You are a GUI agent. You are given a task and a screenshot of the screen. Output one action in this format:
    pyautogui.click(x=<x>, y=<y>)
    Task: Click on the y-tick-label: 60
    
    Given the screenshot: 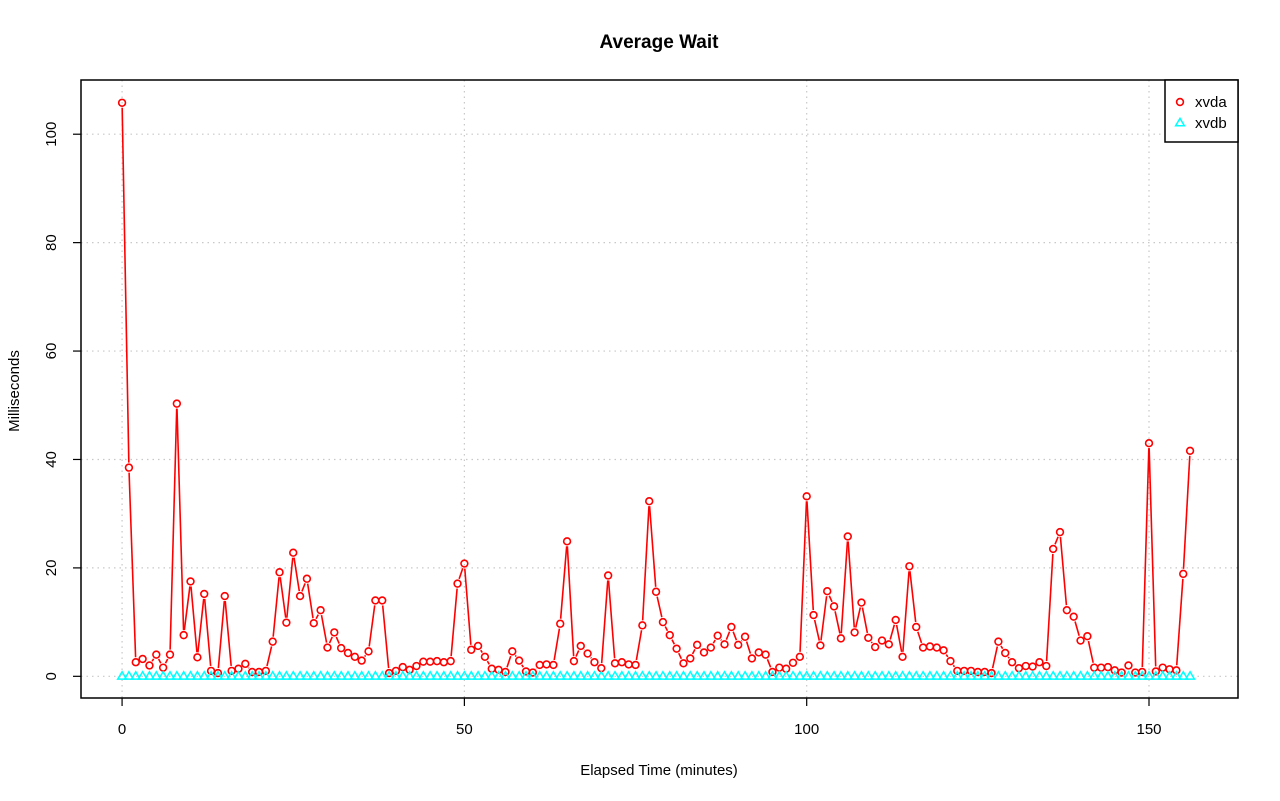 What is the action you would take?
    pyautogui.click(x=51, y=351)
    